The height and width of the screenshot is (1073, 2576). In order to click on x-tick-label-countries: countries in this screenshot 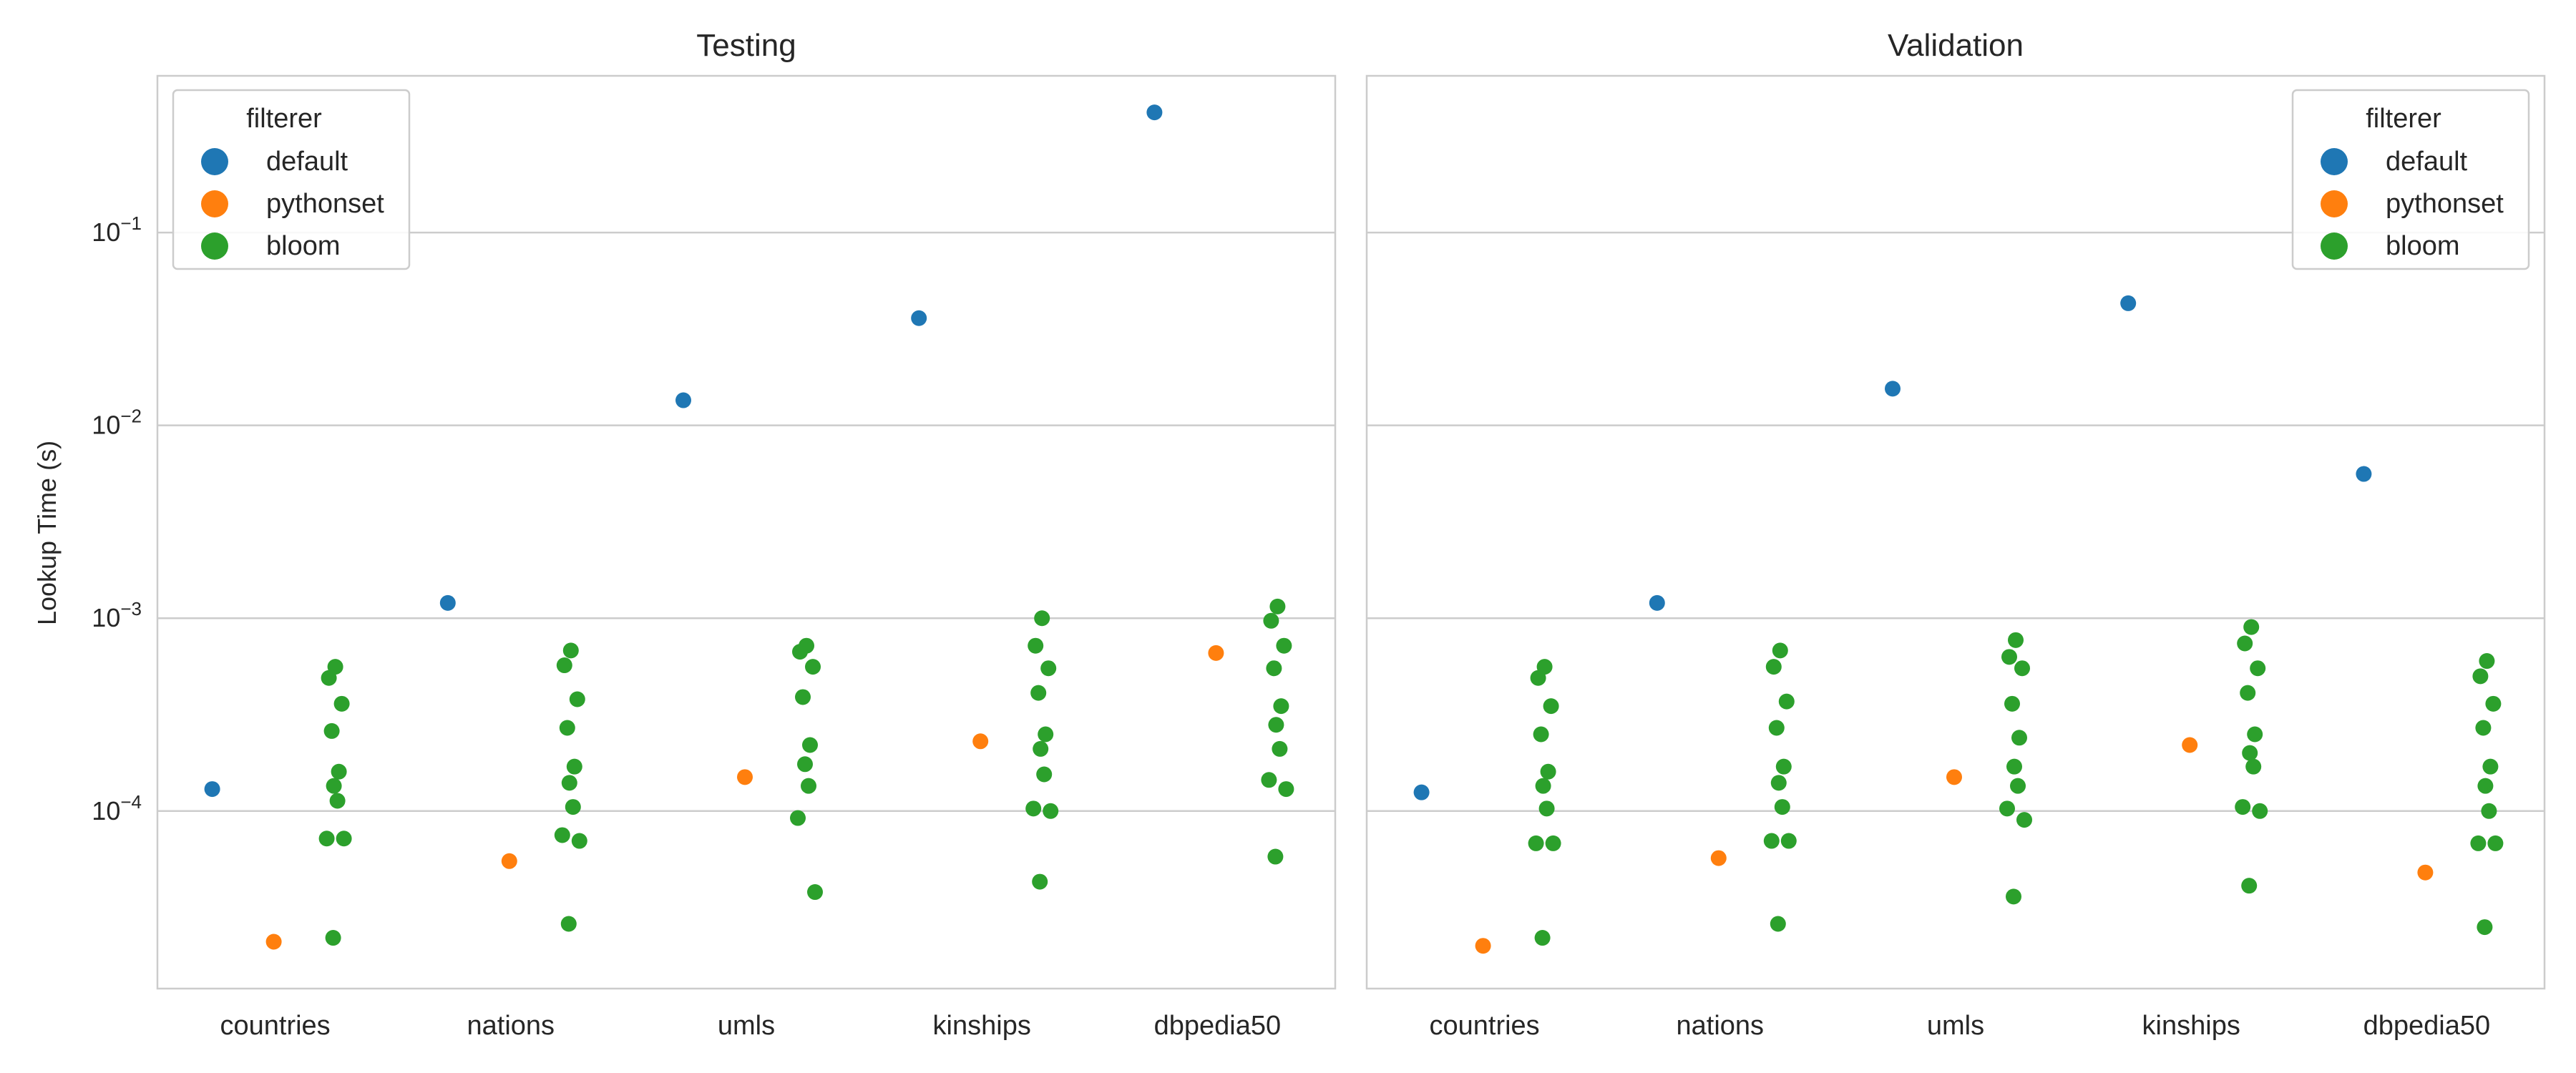, I will do `click(275, 1026)`.